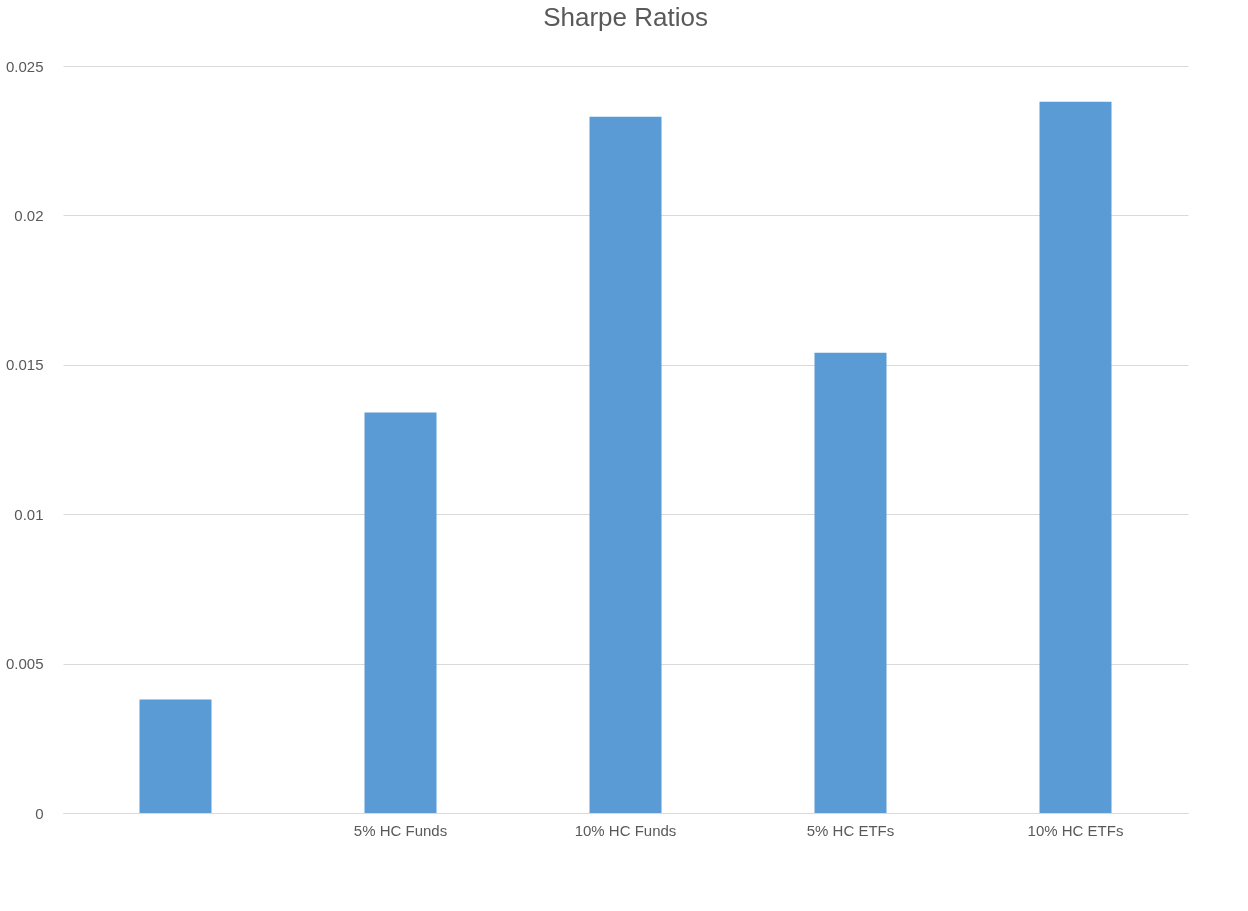 This screenshot has width=1248, height=911. I want to click on y-tick-label: 0.025, so click(24, 66).